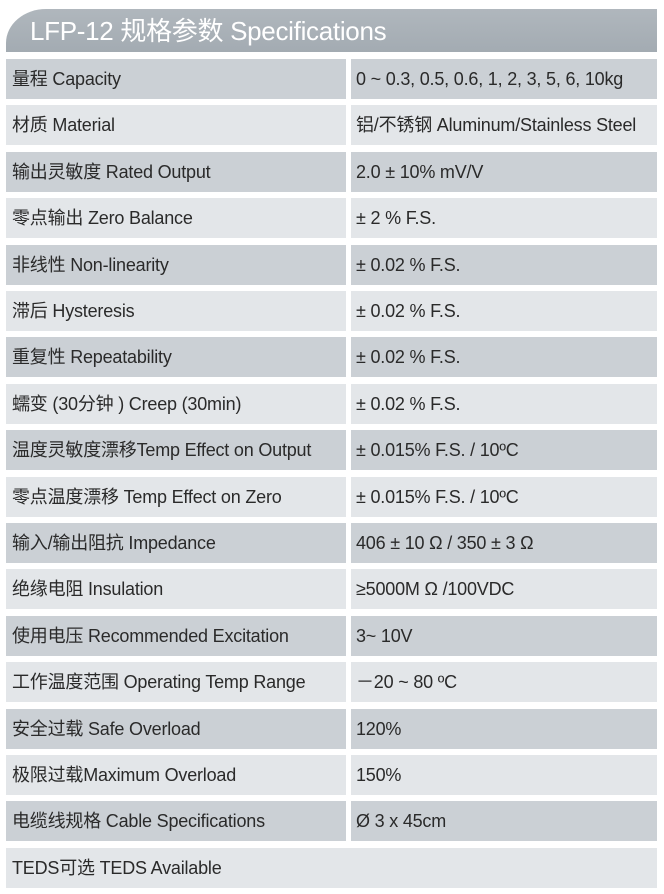 The image size is (664, 894). I want to click on spec-row: 重复性 Repeatability ± 0.02 % F.S., so click(331, 357).